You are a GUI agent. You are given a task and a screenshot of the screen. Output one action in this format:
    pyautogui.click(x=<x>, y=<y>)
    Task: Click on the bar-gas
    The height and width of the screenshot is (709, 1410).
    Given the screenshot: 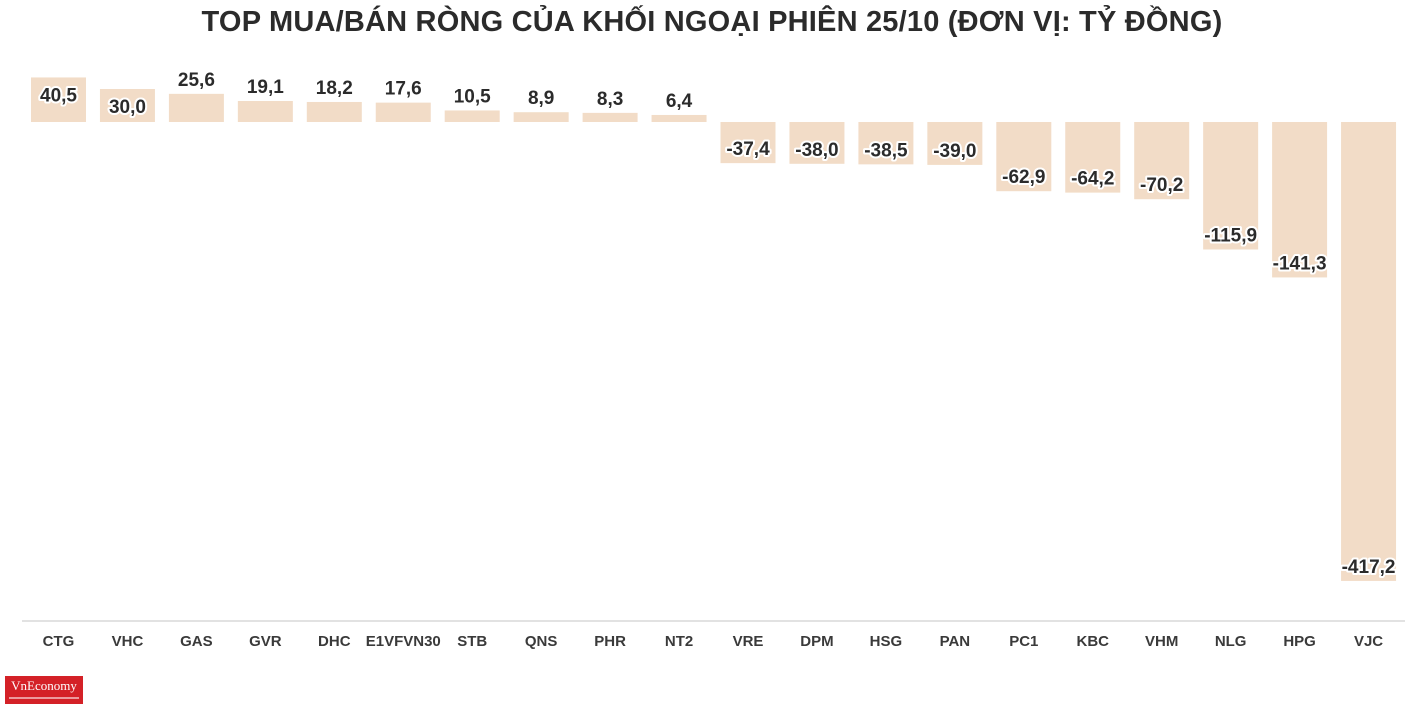 What is the action you would take?
    pyautogui.click(x=196, y=107)
    